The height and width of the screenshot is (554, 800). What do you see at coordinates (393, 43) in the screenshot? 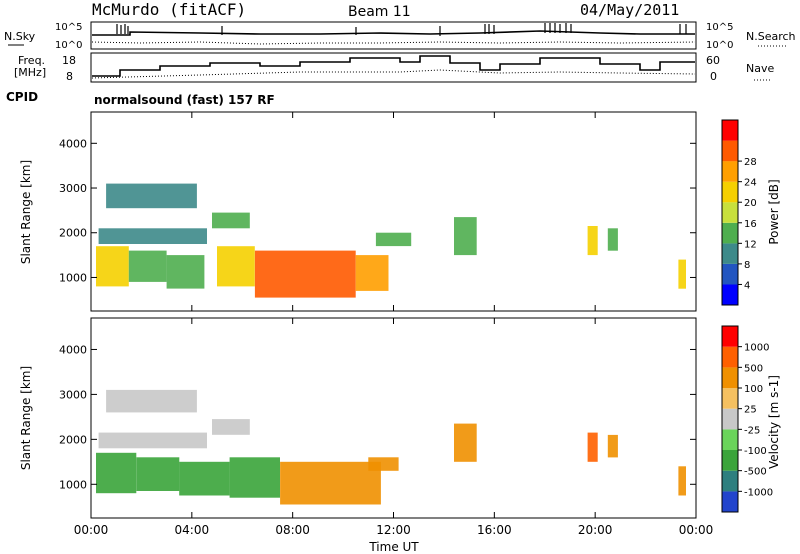
I see `nsearch-trace` at bounding box center [393, 43].